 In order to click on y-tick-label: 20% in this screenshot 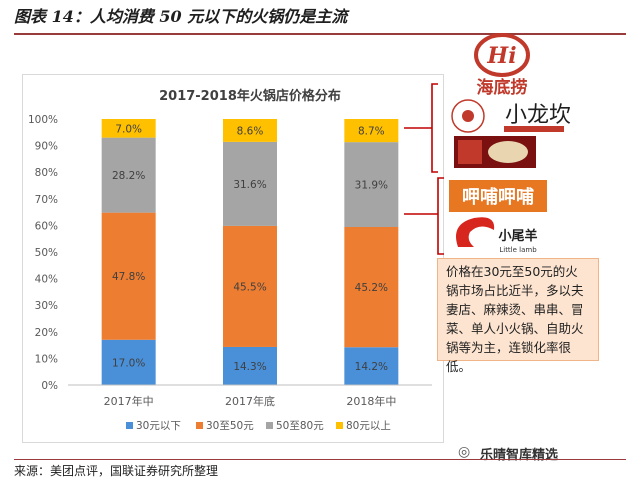, I will do `click(46, 333)`.